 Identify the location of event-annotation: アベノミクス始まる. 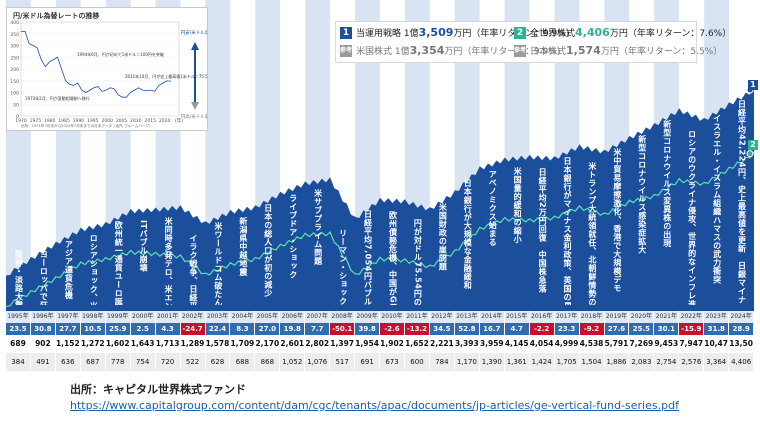
(493, 208).